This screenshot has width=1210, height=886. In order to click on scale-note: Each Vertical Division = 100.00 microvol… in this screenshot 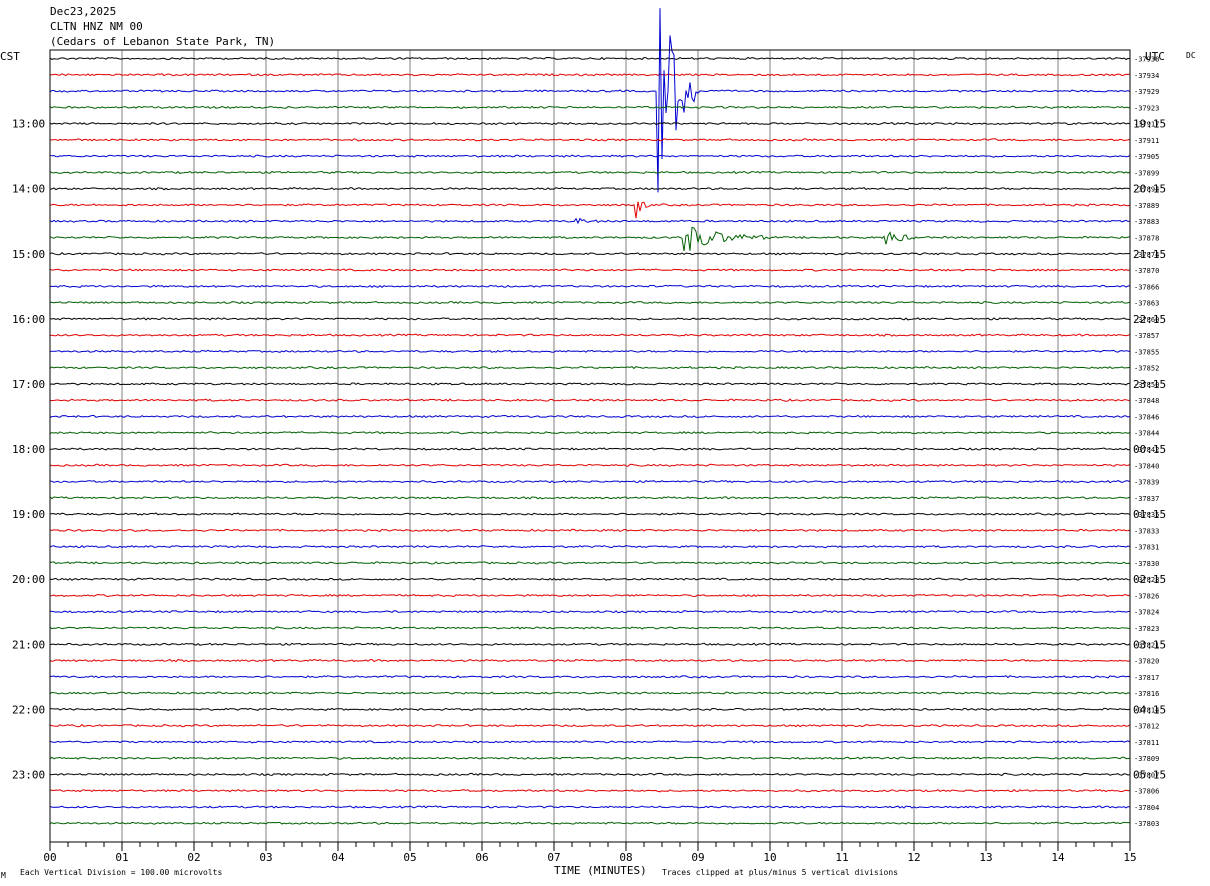, I will do `click(121, 872)`.